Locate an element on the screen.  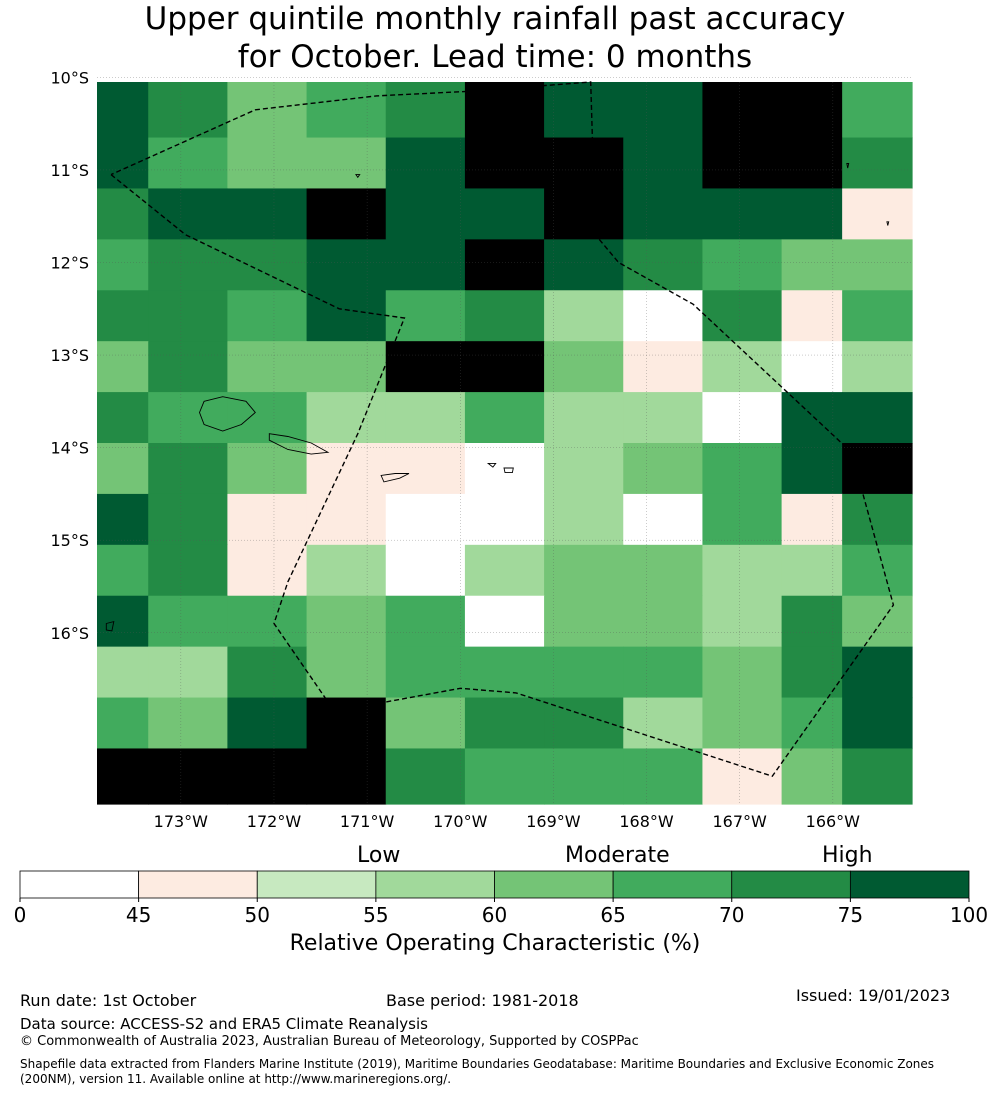
y-tick-label: 11°S is located at coordinates (69, 170).